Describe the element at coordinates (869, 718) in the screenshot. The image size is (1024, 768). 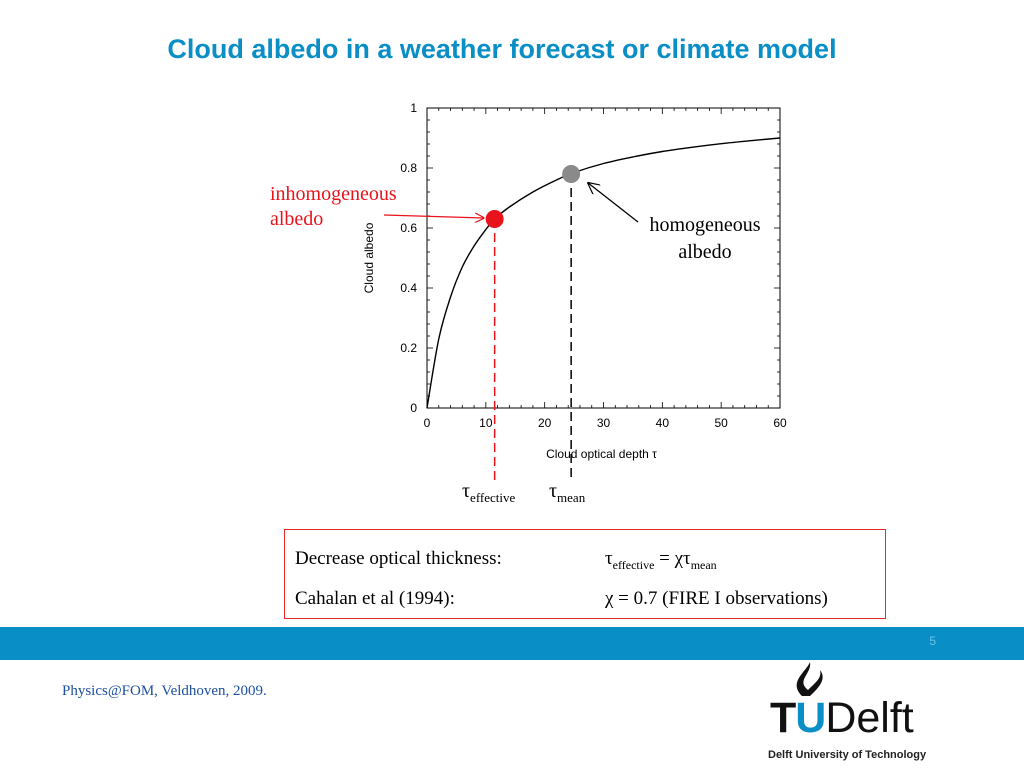
I see `logo-delft: Delft` at that location.